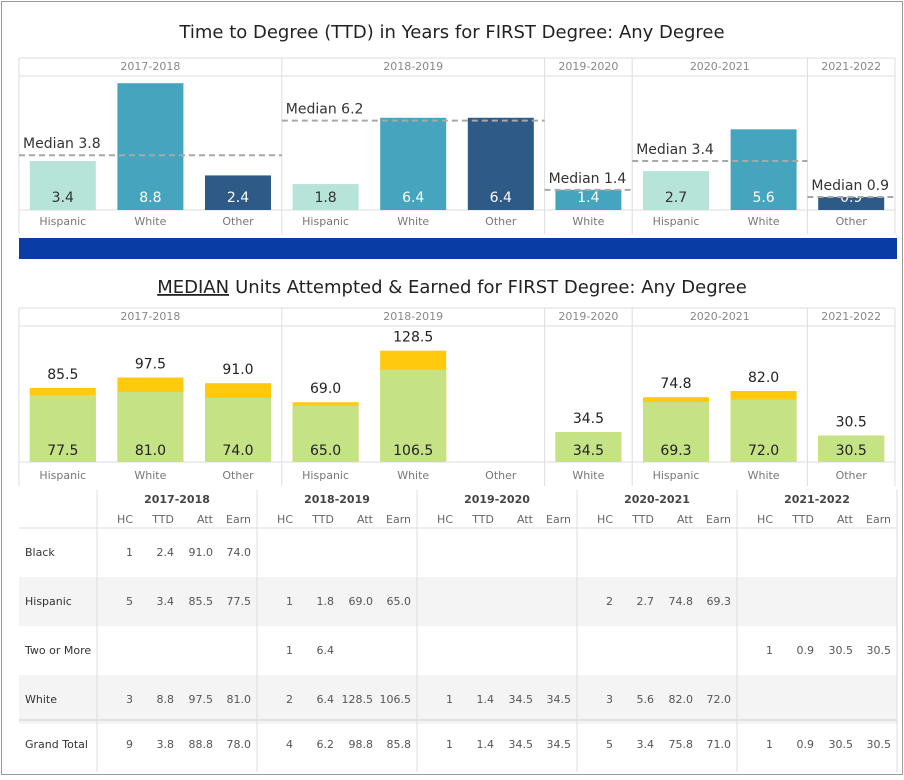  What do you see at coordinates (325, 451) in the screenshot?
I see `value-label: 65.0` at bounding box center [325, 451].